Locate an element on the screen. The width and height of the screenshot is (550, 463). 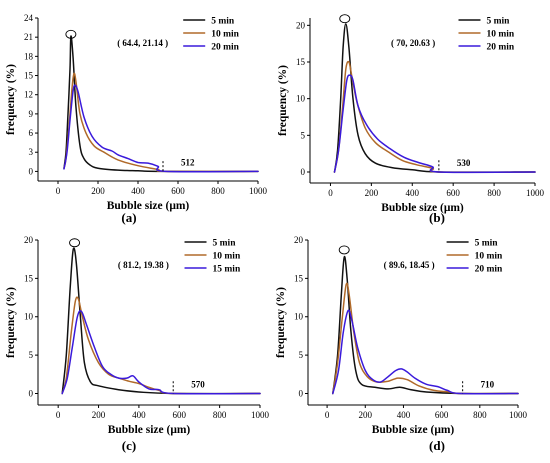
panel-label: (b) is located at coordinates (437, 217).